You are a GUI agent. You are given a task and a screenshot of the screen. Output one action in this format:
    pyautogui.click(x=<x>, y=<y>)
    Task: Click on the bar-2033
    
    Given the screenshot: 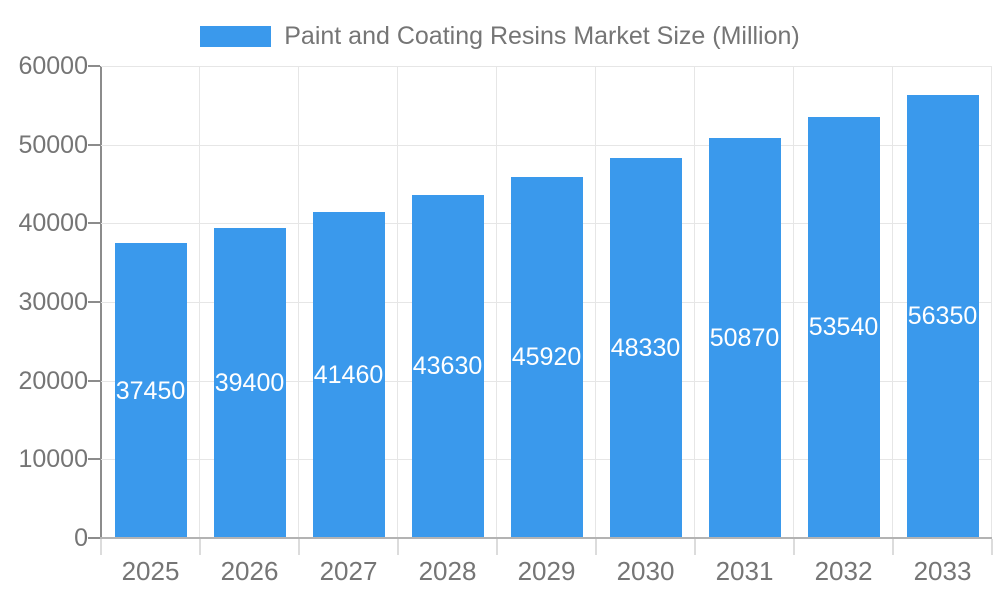 What is the action you would take?
    pyautogui.click(x=942, y=316)
    